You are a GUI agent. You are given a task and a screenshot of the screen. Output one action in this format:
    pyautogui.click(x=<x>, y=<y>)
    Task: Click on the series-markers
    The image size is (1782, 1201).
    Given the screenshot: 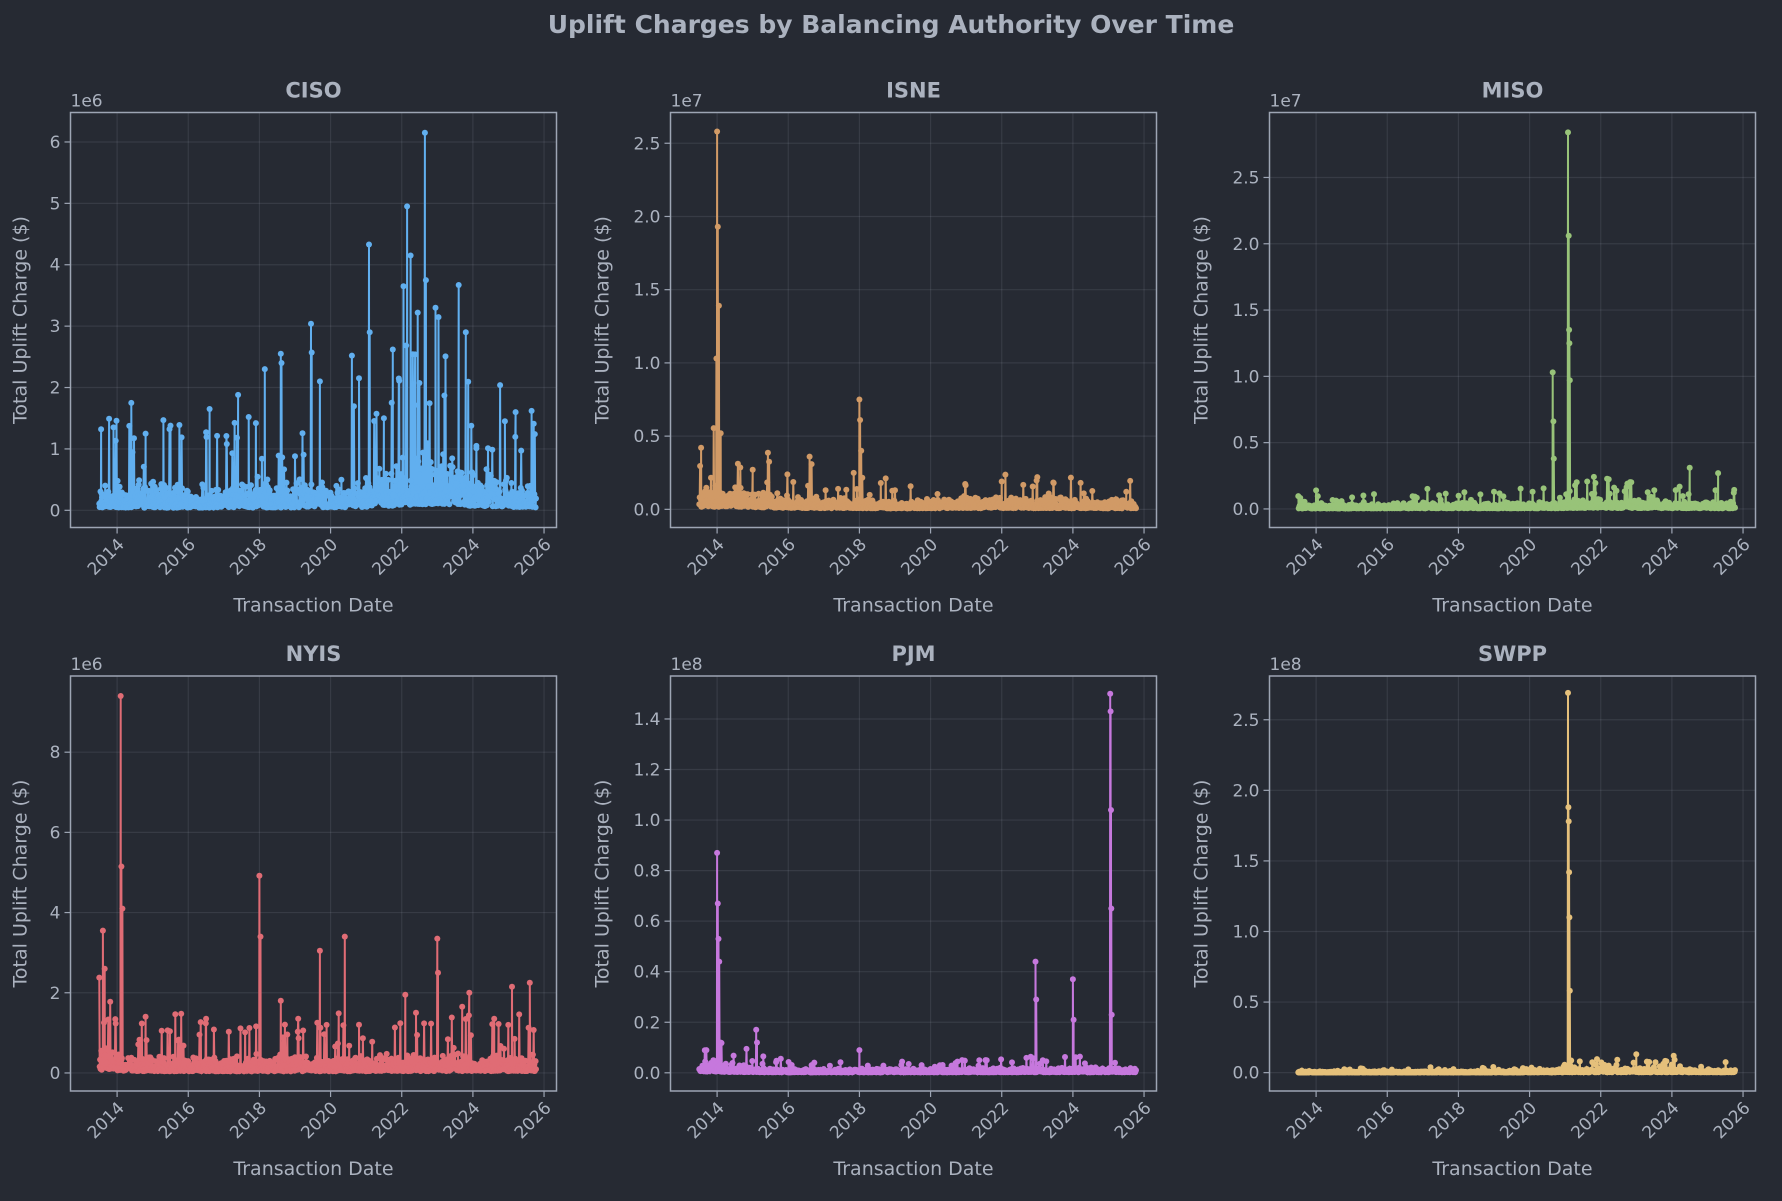 What is the action you would take?
    pyautogui.click(x=917, y=320)
    